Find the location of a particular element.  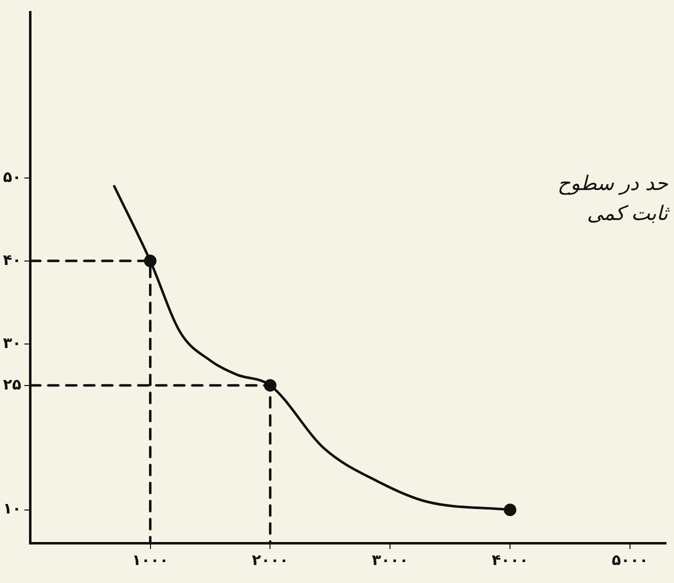

x-tick-label: ۴۰۰۰ is located at coordinates (510, 559).